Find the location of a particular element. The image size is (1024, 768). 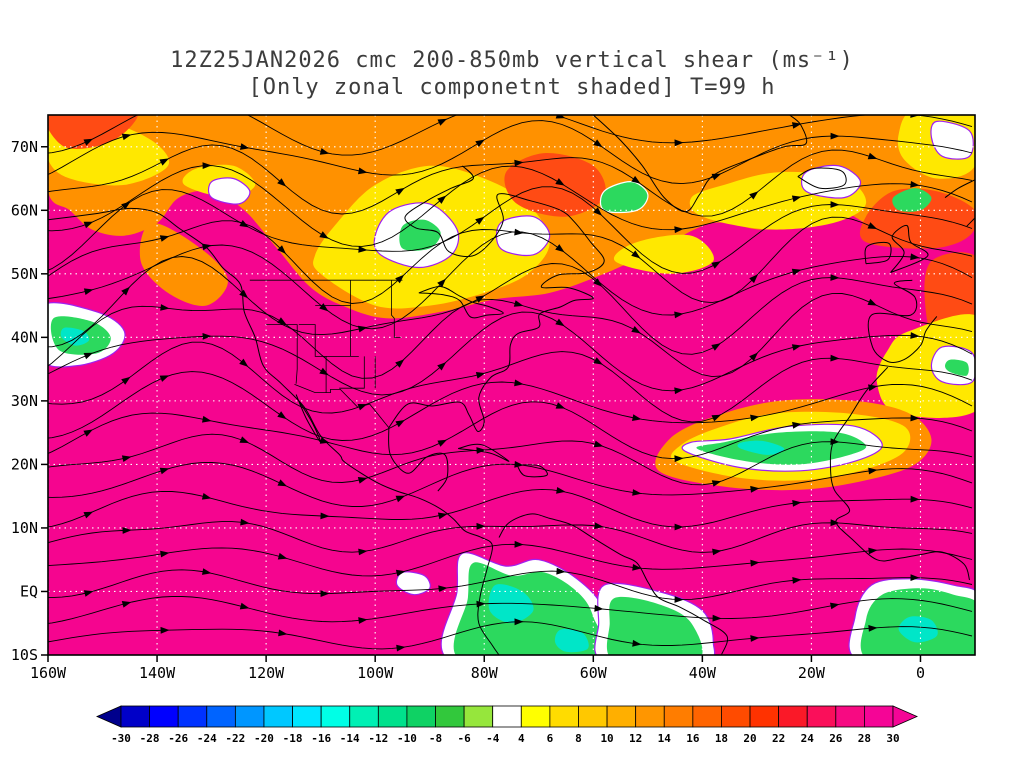

lon-tick-label: 160W is located at coordinates (48, 673).